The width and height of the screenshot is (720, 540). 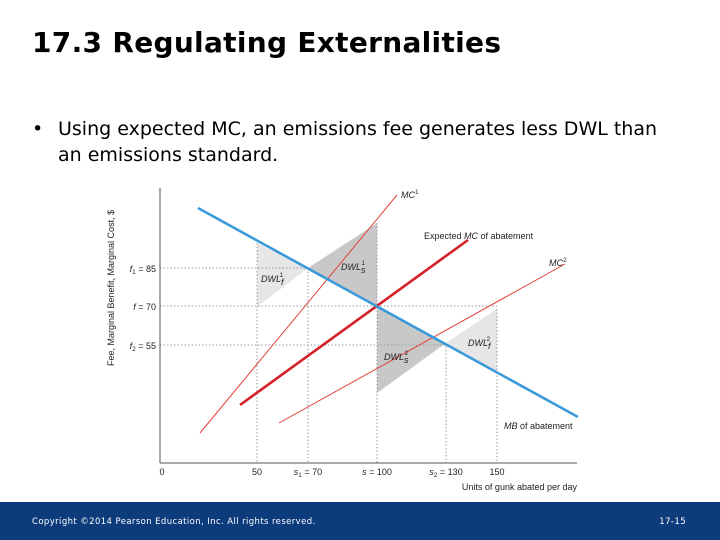 I want to click on expected-mc-label: Expected MC of abatement, so click(x=479, y=236).